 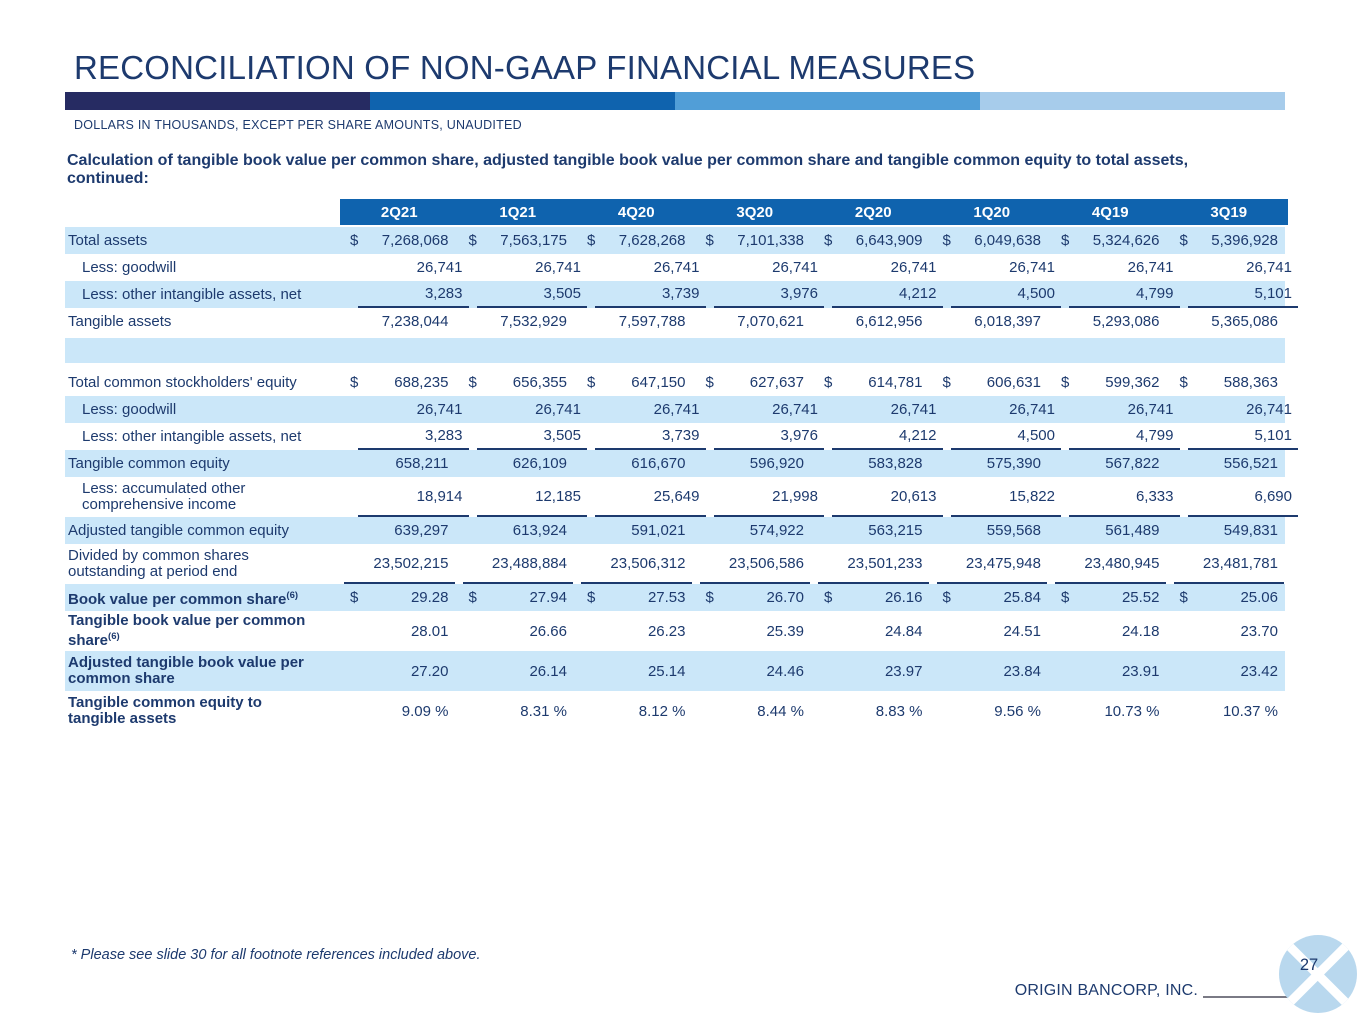 What do you see at coordinates (518, 382) in the screenshot?
I see `value-cell: $656,355` at bounding box center [518, 382].